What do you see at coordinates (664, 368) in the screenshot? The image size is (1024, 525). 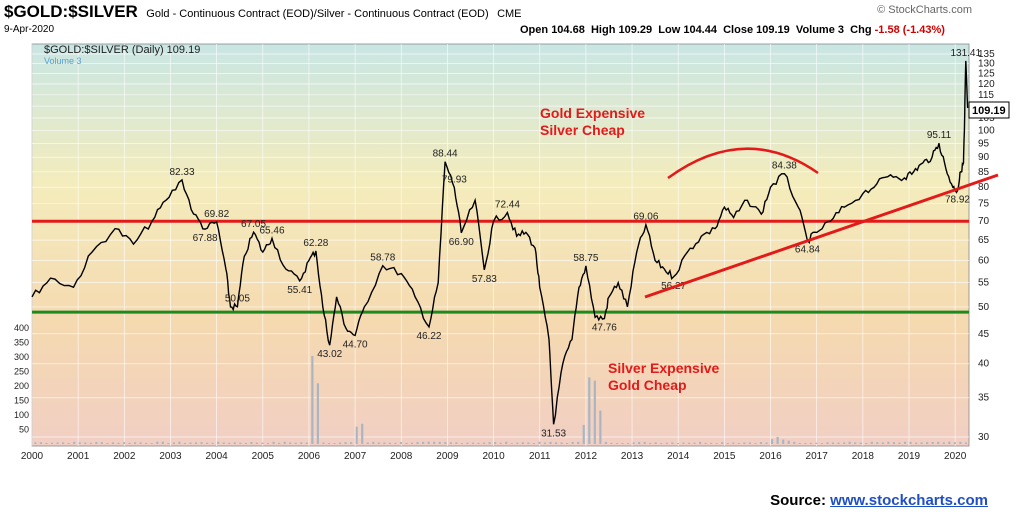 I see `annotation-silver-expensive: Silver Expensive` at bounding box center [664, 368].